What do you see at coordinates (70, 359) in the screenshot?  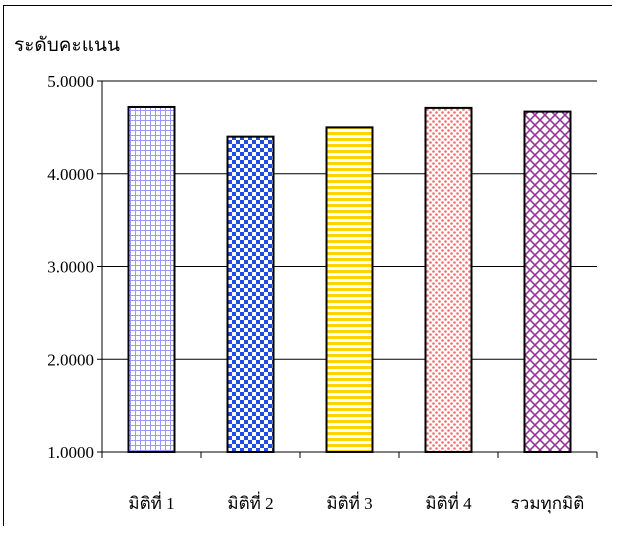 I see `y-tick-label: 2.0000` at bounding box center [70, 359].